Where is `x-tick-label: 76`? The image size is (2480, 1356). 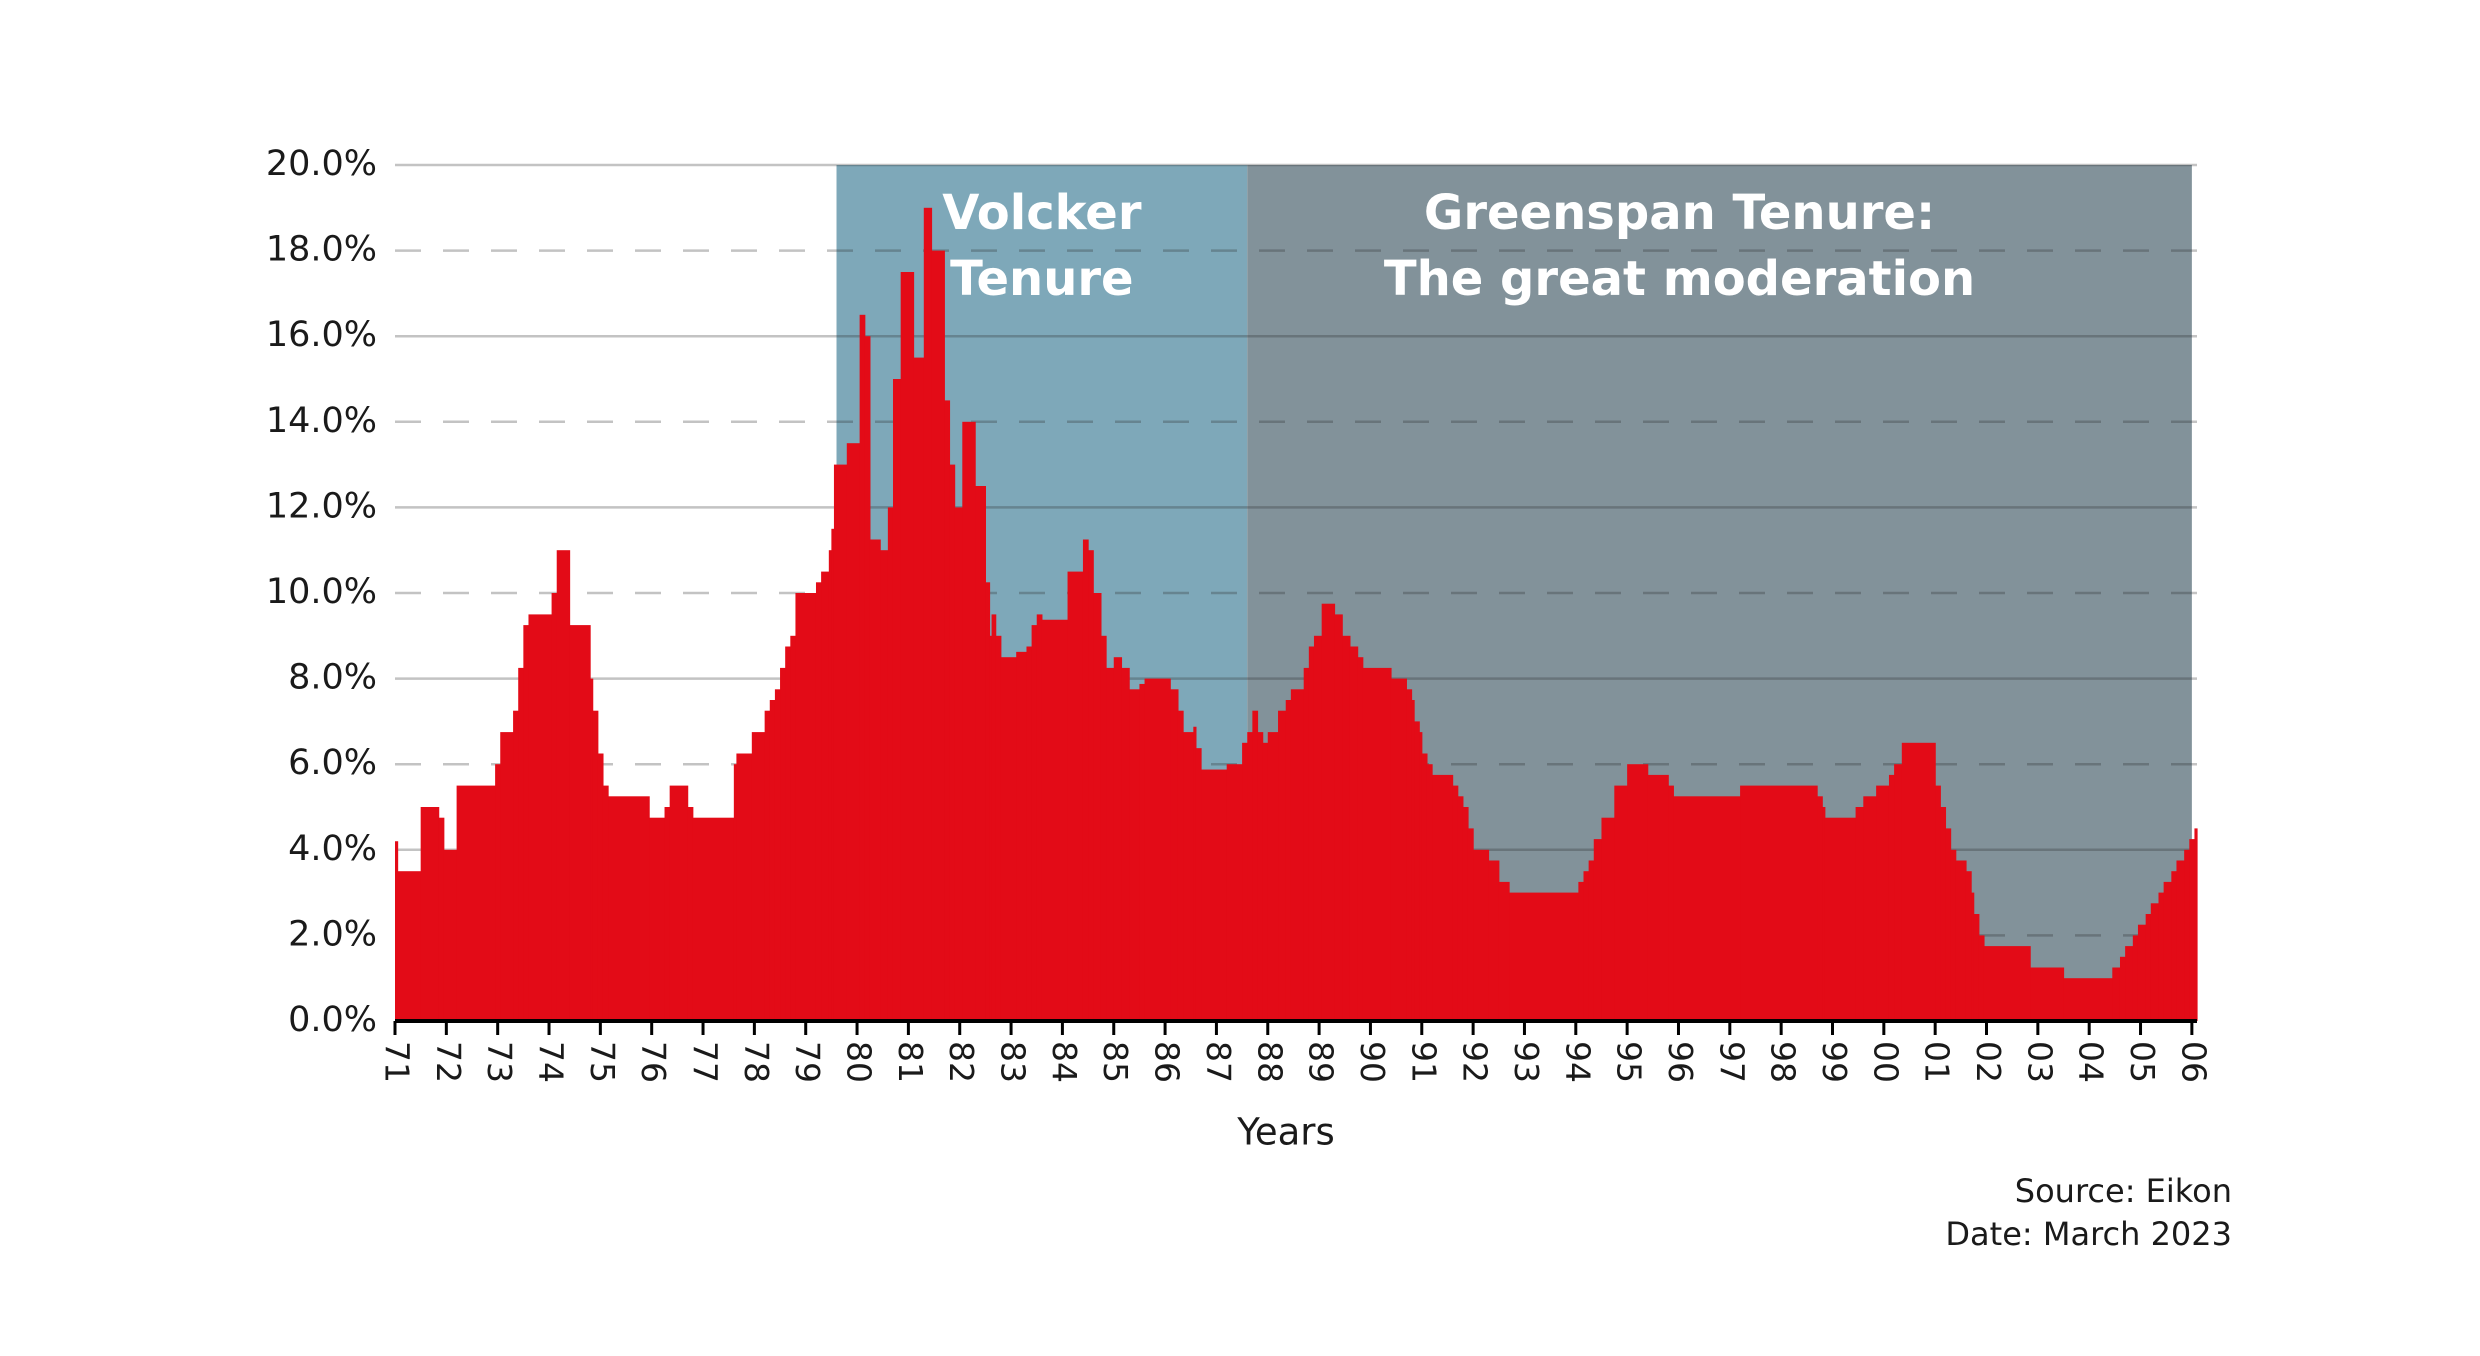
x-tick-label: 76 is located at coordinates (653, 1062).